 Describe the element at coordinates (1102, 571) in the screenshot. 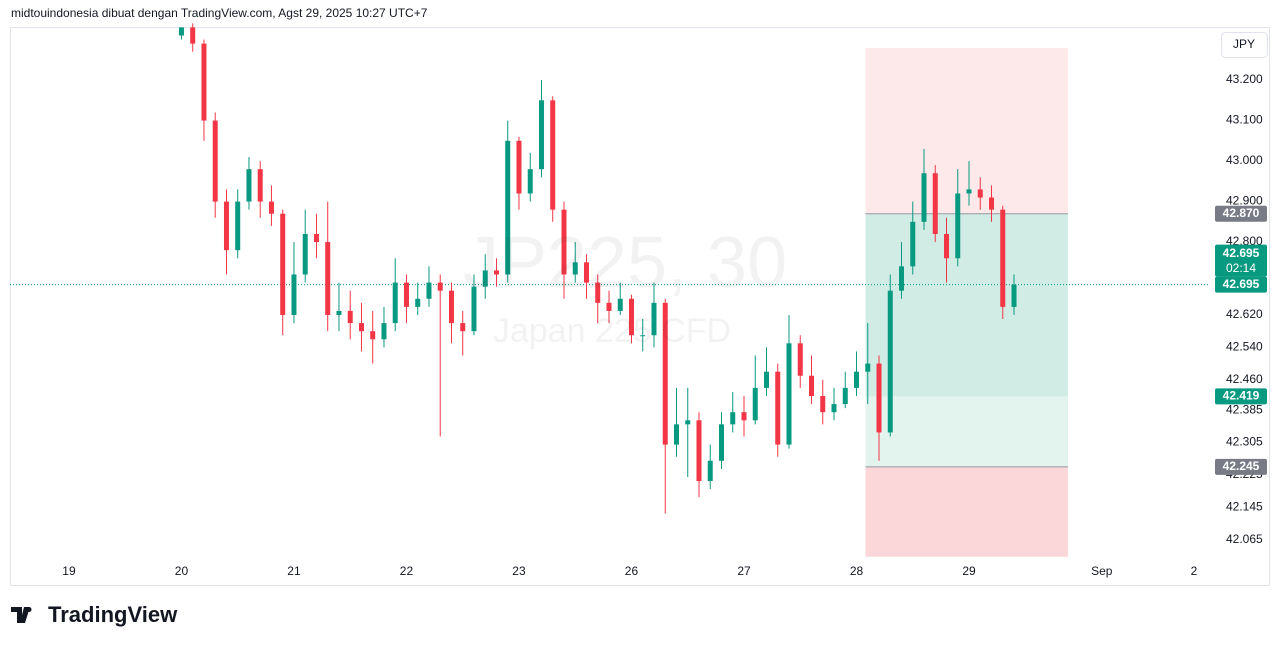

I see `x-tick-label: Sep` at that location.